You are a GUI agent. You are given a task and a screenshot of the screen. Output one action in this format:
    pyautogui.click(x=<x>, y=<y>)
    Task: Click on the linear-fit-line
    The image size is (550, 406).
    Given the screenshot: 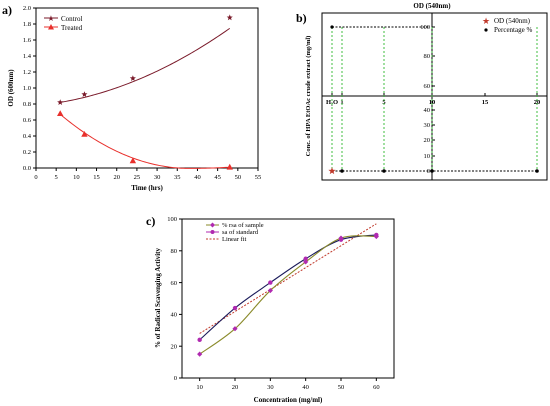 What is the action you would take?
    pyautogui.click(x=288, y=278)
    